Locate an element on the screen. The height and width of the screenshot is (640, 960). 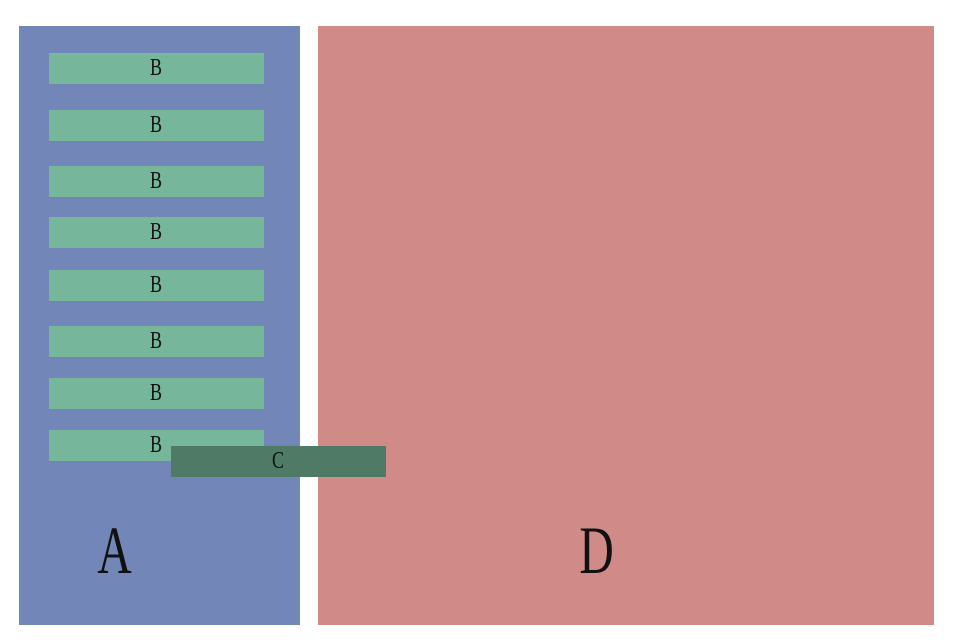
panel-a-label: A is located at coordinates (114, 550).